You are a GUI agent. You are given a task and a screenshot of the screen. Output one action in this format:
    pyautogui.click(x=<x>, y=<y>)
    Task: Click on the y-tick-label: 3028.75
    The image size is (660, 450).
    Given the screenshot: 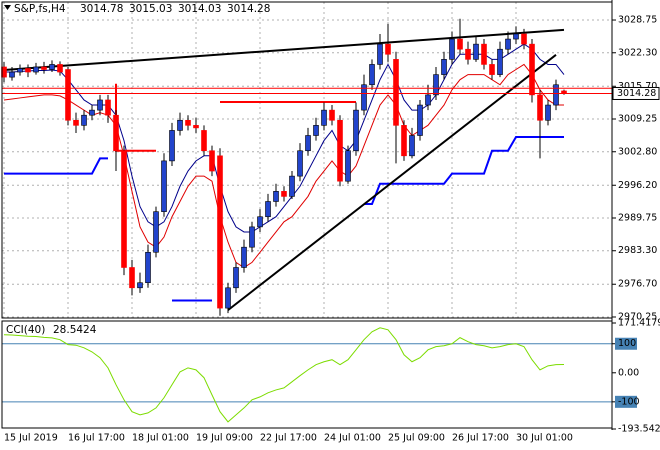 What is the action you would take?
    pyautogui.click(x=637, y=20)
    